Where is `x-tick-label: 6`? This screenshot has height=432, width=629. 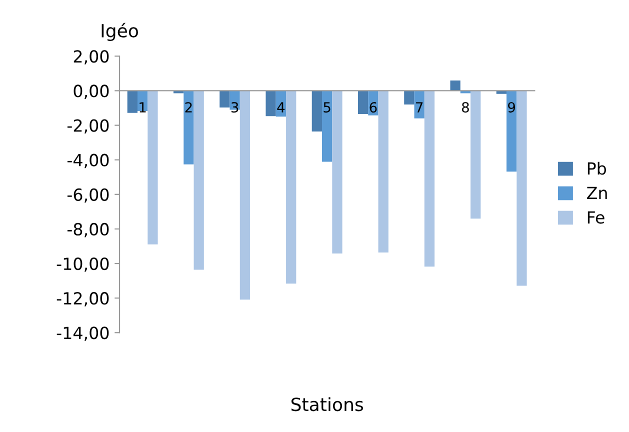
x-tick-label: 6 is located at coordinates (373, 107).